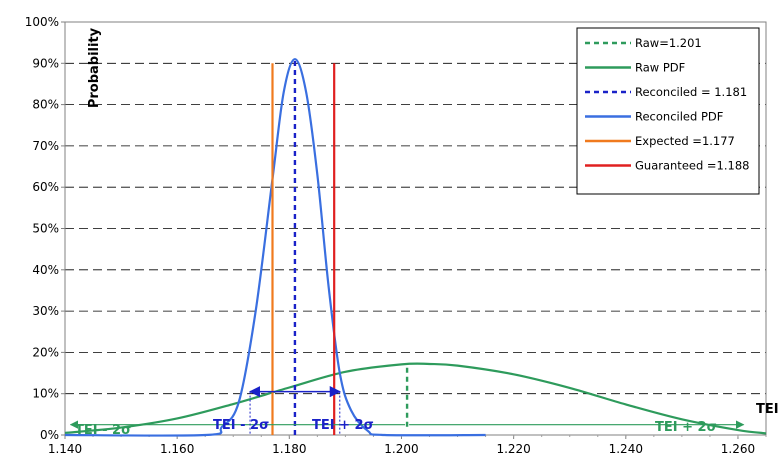 This screenshot has height=470, width=780. I want to click on legend-entry-label: Guaranteed =1.188, so click(692, 166).